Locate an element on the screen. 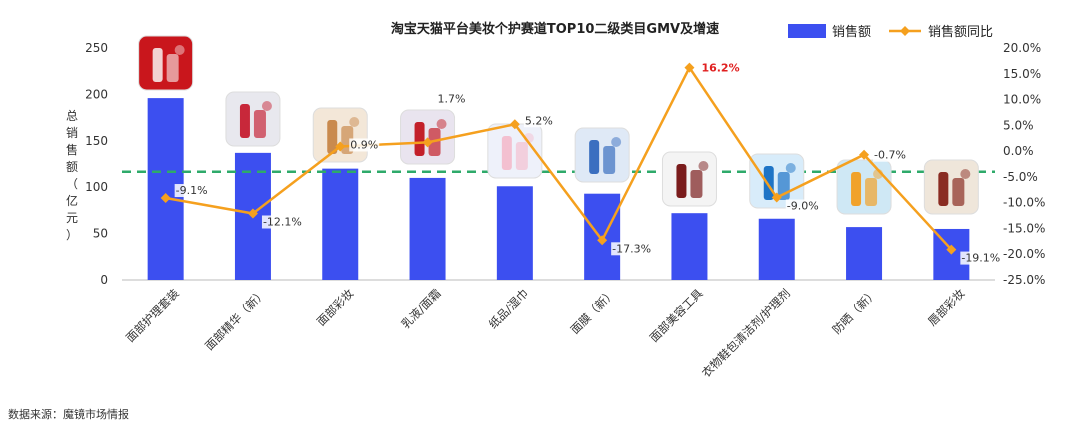  y2-tick-label: 5.0% is located at coordinates (1018, 125).